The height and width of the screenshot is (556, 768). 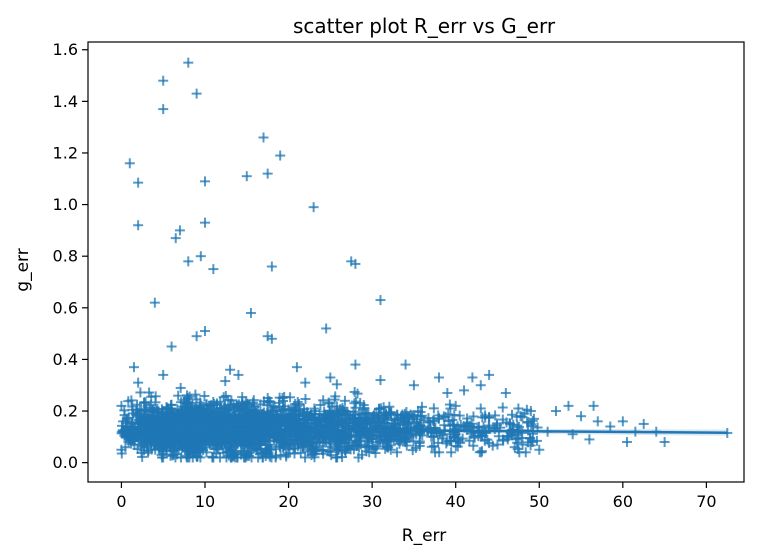 I want to click on chart-title: scatter plot R_err vs G_err, so click(x=424, y=26).